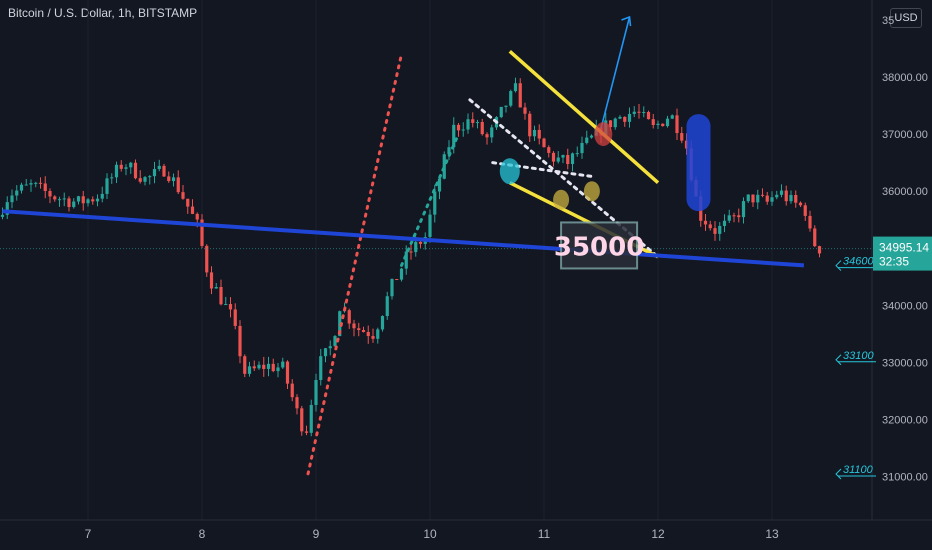 Image resolution: width=932 pixels, height=550 pixels. I want to click on currency-button: USD, so click(906, 18).